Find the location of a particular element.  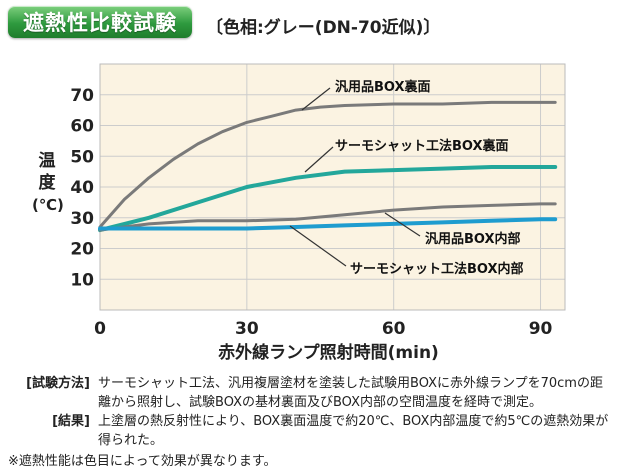

chart-title: 遮熱性比較試験 is located at coordinates (100, 23).